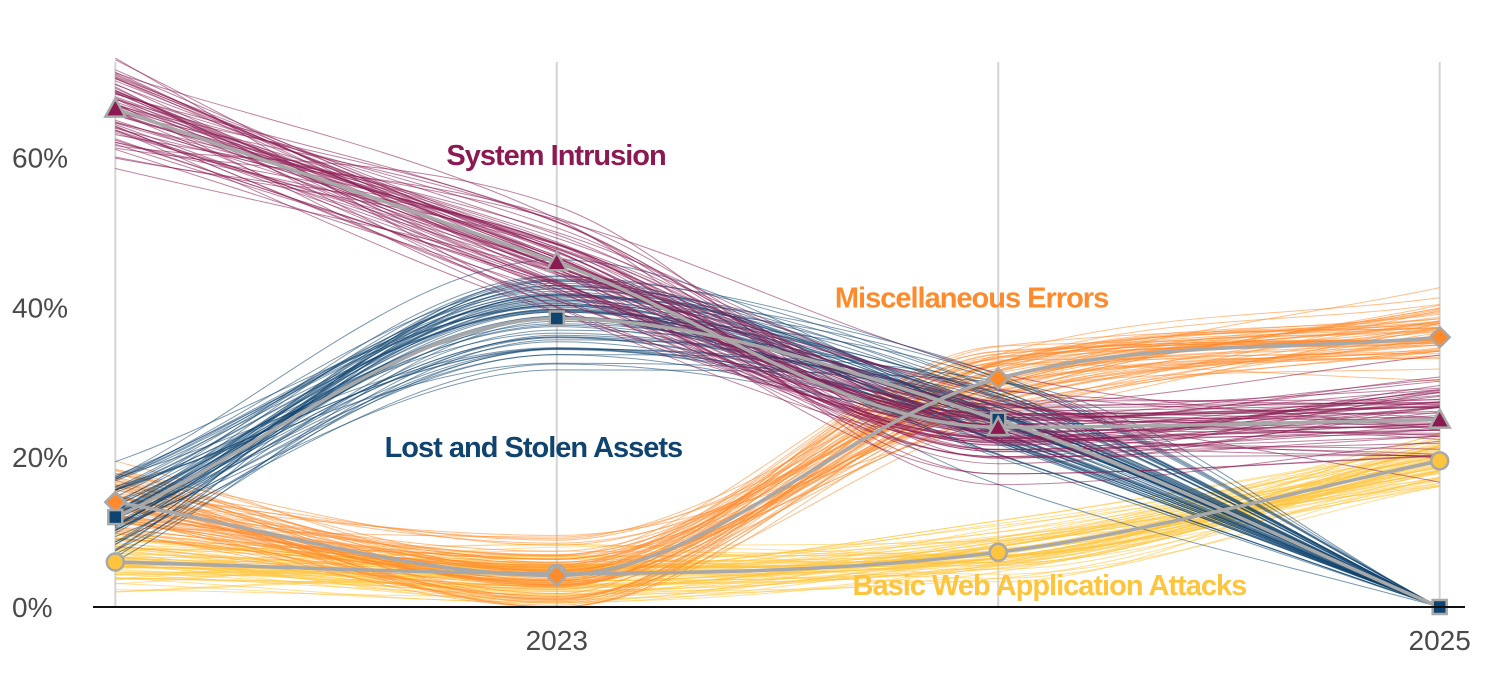  I want to click on series-label-basic-web-application-attacks: Basic Web Application Attacks, so click(1050, 586).